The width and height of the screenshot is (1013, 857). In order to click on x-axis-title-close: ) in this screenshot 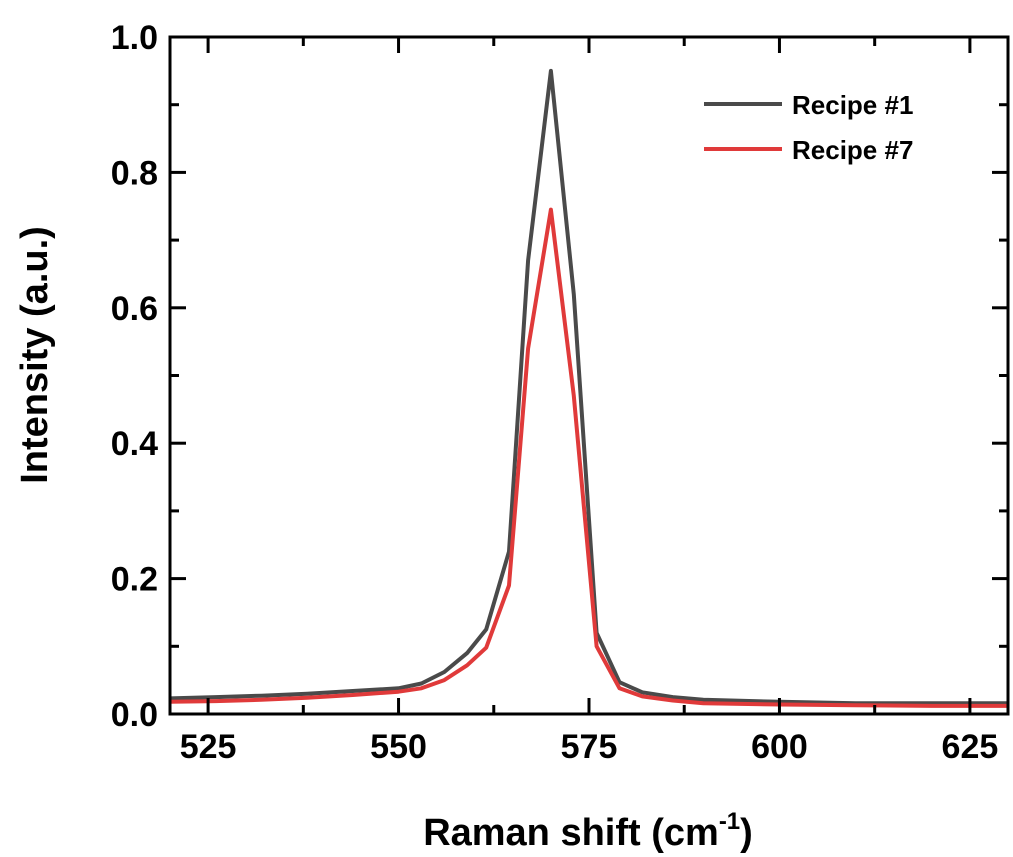, I will do `click(746, 833)`.